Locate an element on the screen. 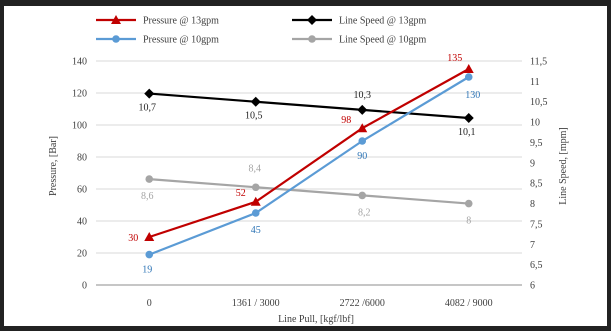 This screenshot has height=331, width=611. x-tick-label: 4082 / 9000 is located at coordinates (469, 303).